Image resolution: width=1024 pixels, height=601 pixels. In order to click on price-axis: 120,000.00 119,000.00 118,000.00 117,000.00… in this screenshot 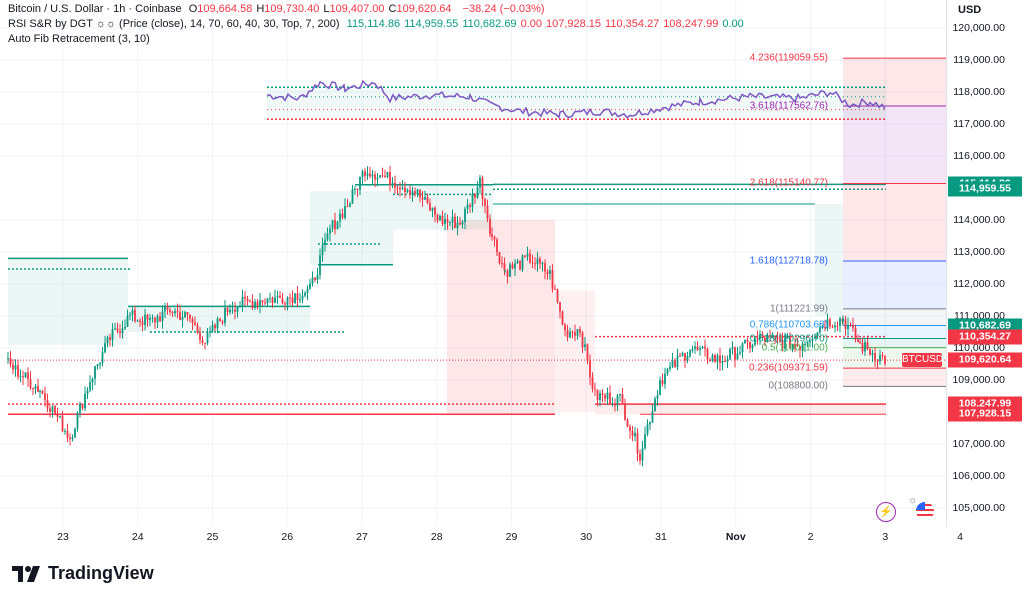, I will do `click(985, 263)`.